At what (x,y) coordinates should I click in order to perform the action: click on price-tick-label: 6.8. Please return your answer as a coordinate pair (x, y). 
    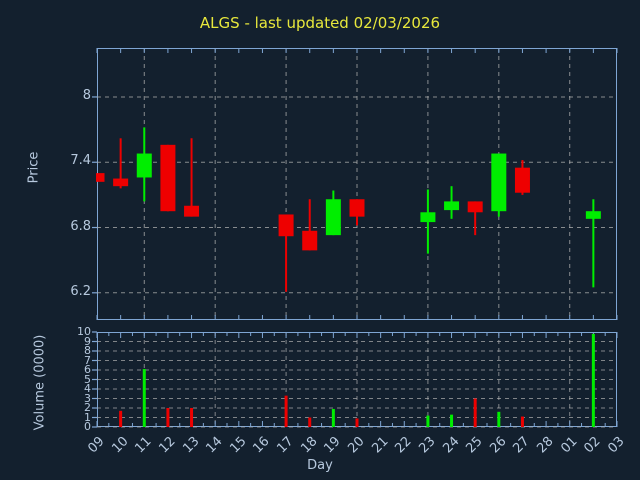
    Looking at the image, I should click on (80, 226).